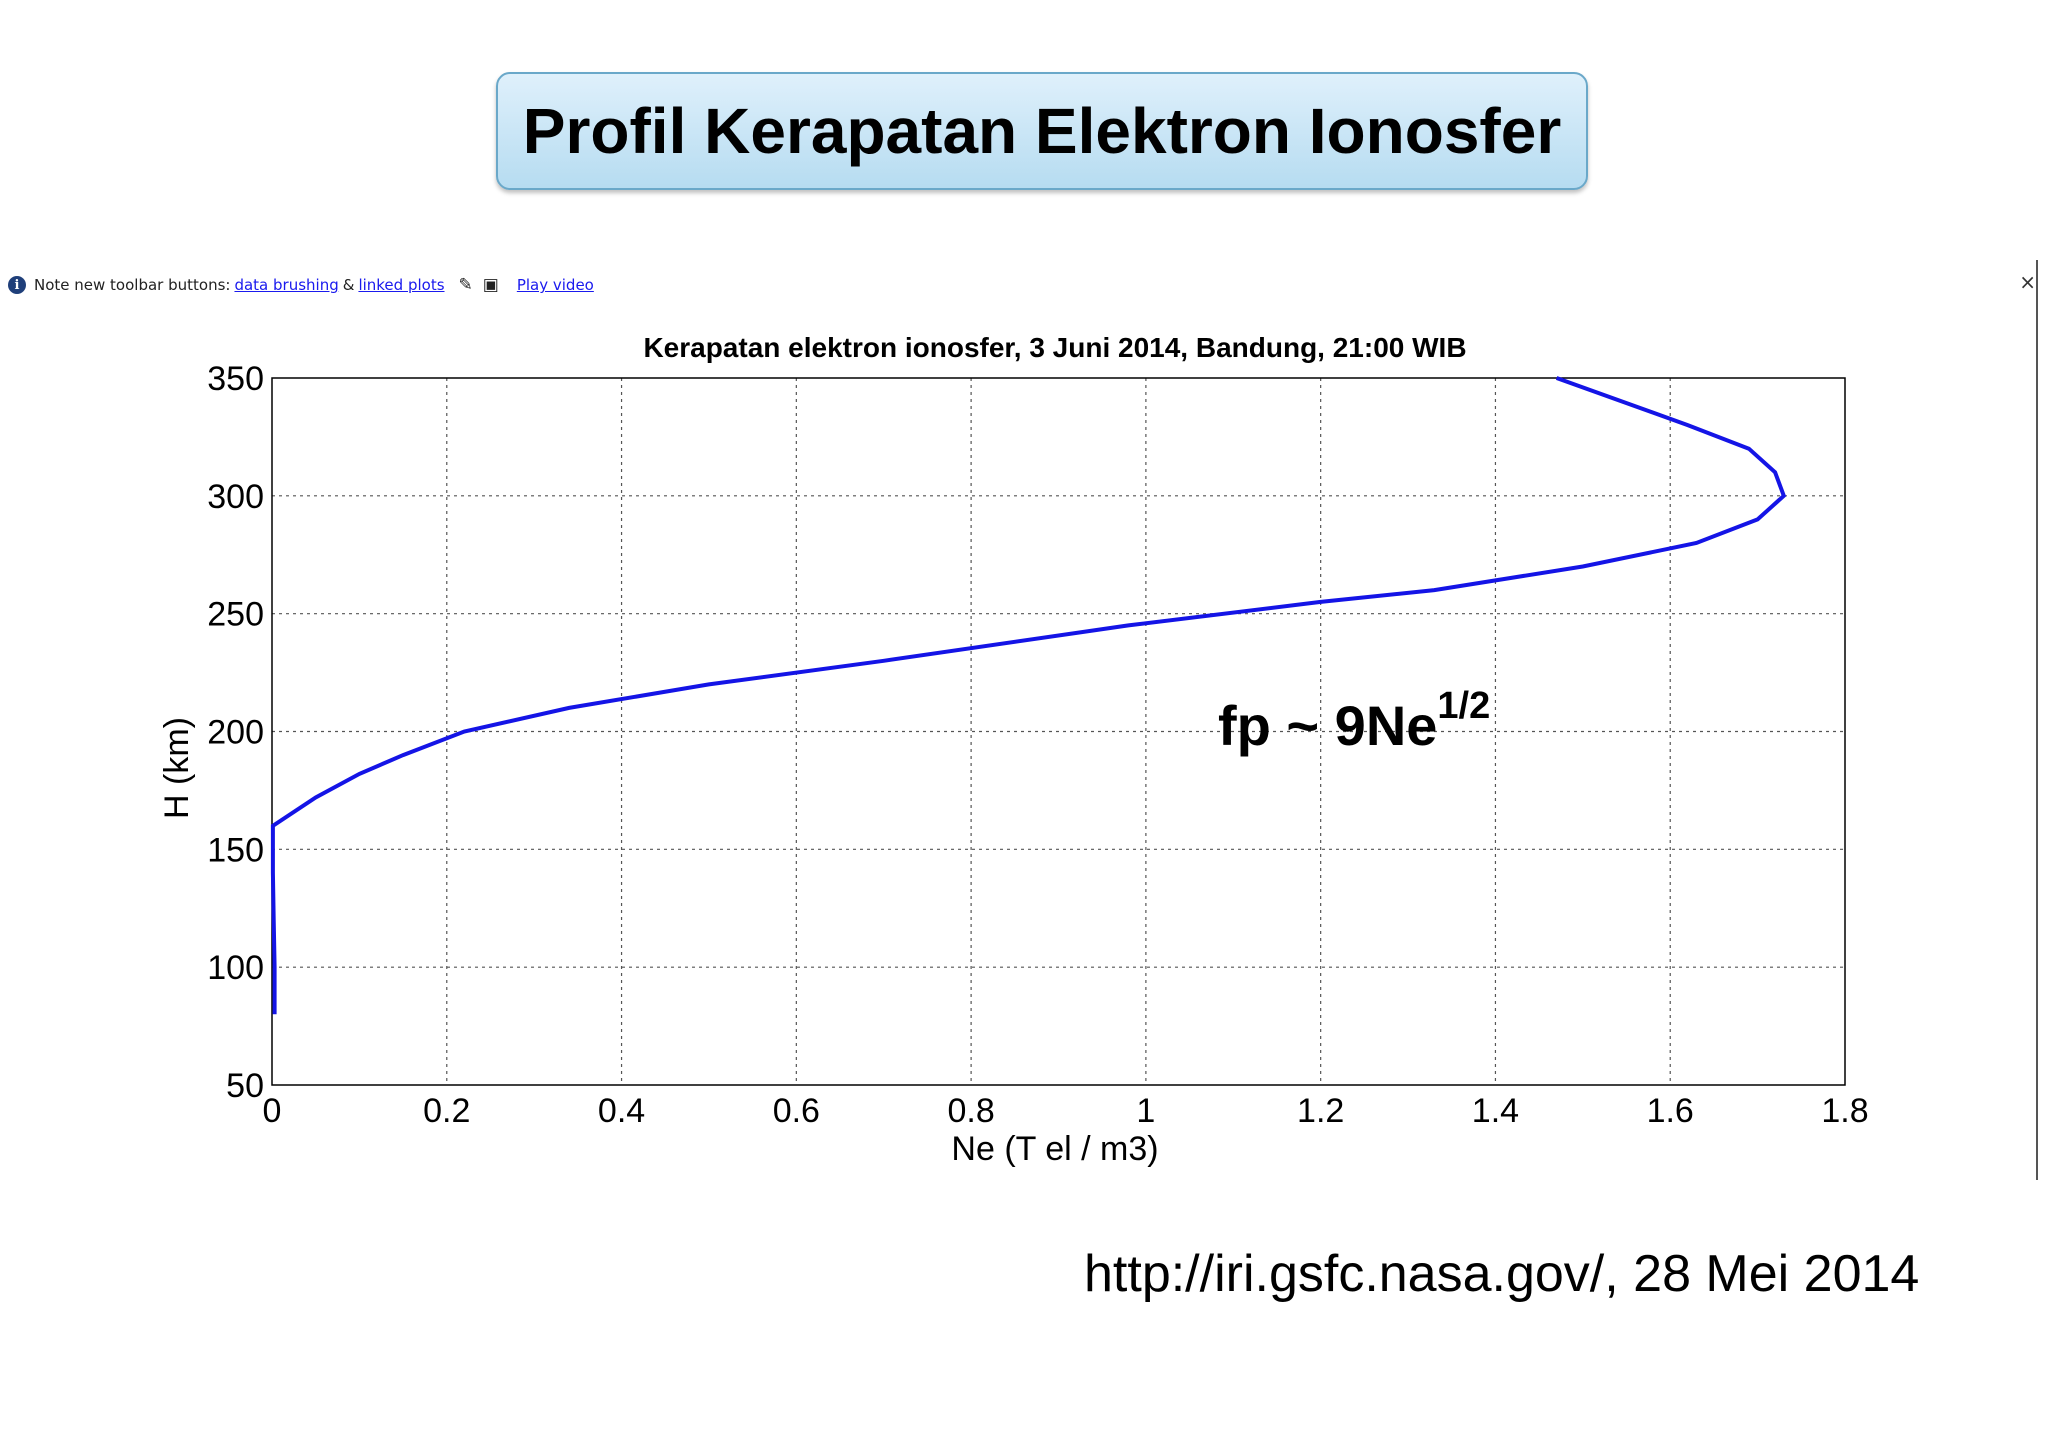 Image resolution: width=2048 pixels, height=1448 pixels. I want to click on close-icon: ×, so click(2027, 282).